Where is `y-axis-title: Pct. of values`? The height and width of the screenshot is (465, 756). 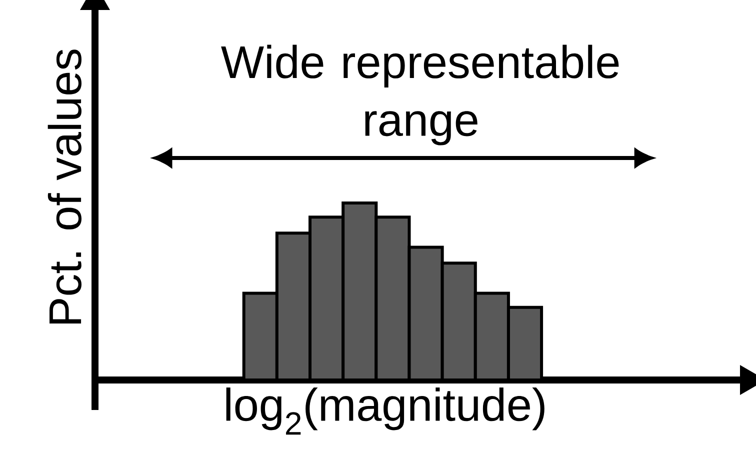
y-axis-title: Pct. of values is located at coordinates (65, 187).